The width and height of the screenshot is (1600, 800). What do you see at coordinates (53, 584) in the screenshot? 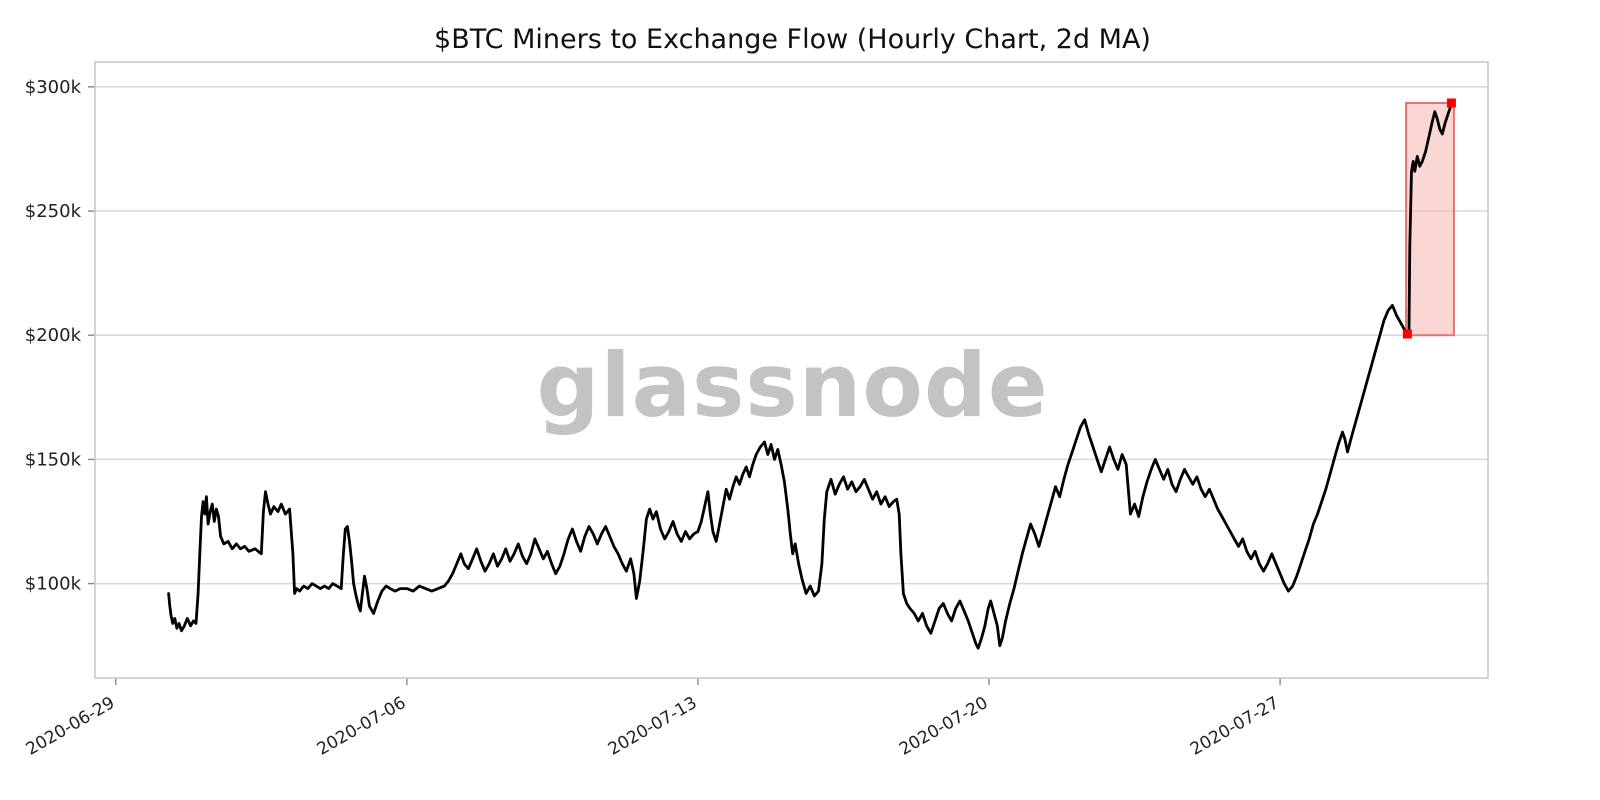
I see `y-tick-label: $100k` at bounding box center [53, 584].